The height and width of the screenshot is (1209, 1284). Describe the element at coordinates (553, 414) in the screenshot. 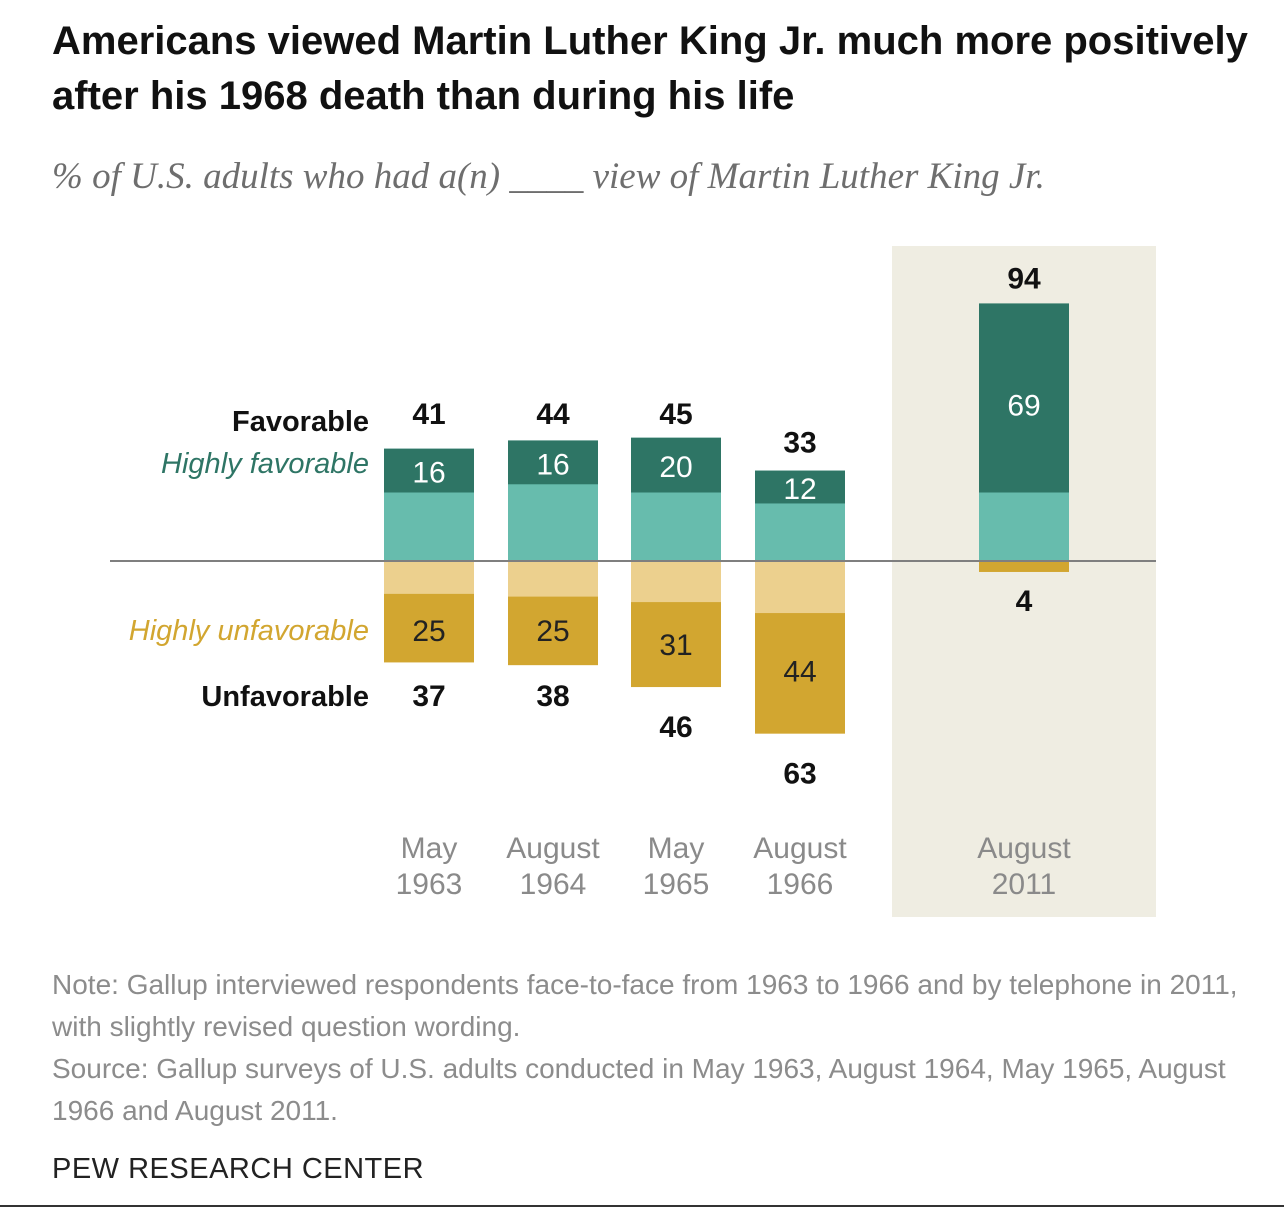

I see `favorable-value: 44` at that location.